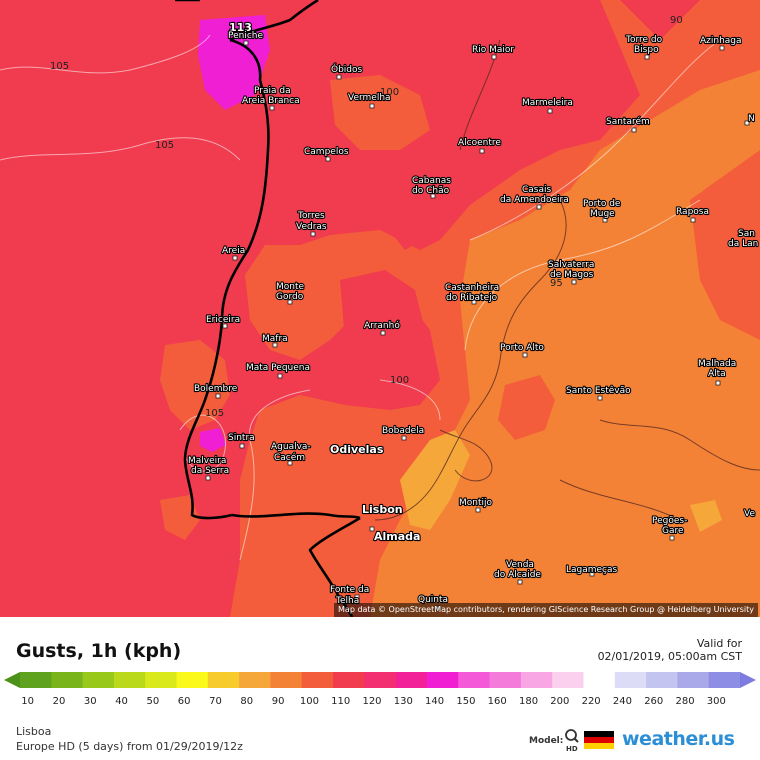 The width and height of the screenshot is (760, 760). Describe the element at coordinates (271, 101) in the screenshot. I see `city-label: Areia Branca` at that location.